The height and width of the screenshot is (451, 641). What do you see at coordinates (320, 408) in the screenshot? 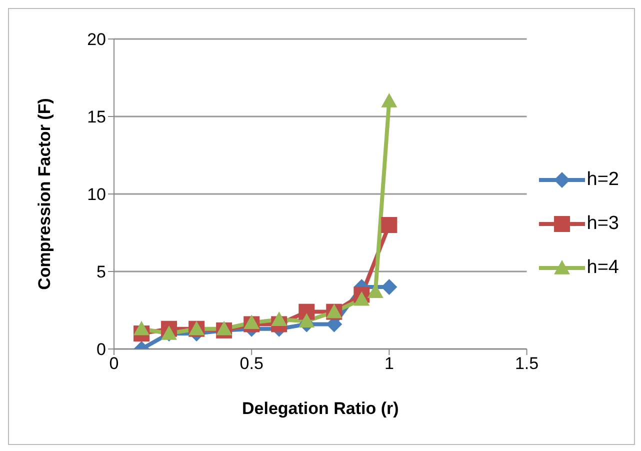
I see `x-axis-title: Delegation Ratio (r)` at bounding box center [320, 408].